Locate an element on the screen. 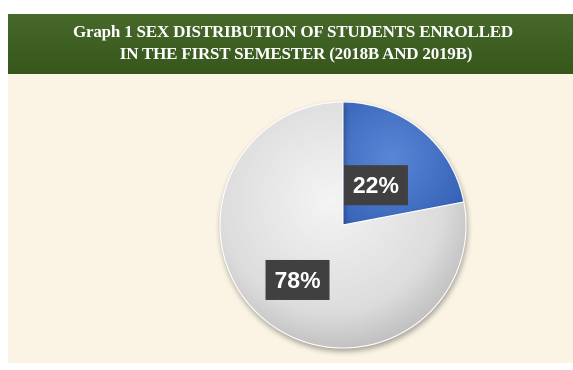 The height and width of the screenshot is (370, 573). data-label-text: 22% is located at coordinates (376, 185).